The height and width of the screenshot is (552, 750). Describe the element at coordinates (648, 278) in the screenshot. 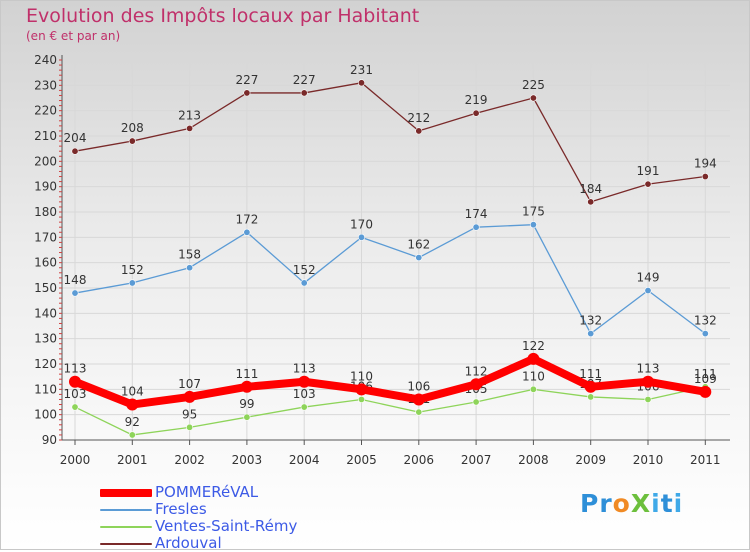

I see `data-label-fresles: 149` at that location.